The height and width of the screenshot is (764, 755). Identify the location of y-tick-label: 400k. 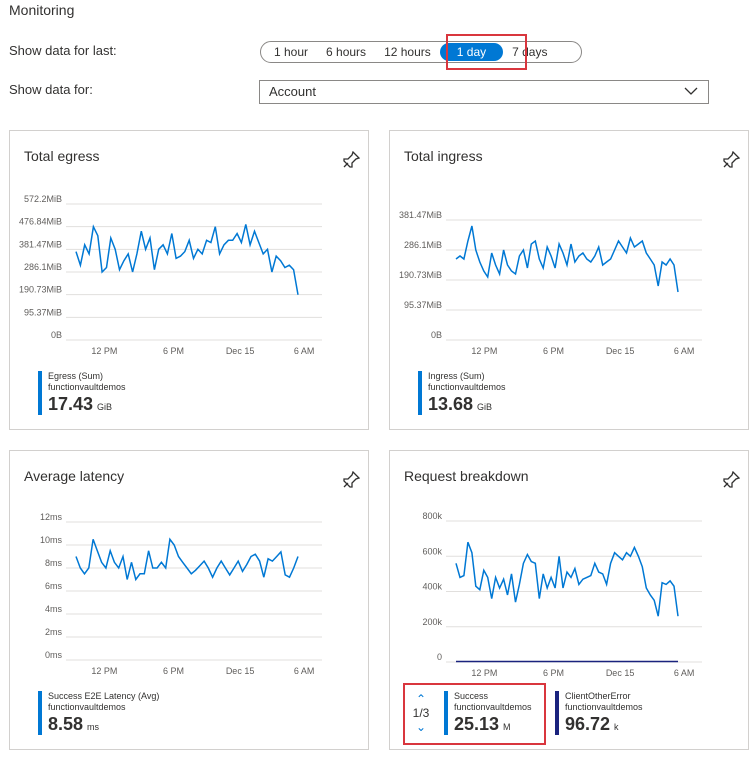
(432, 587).